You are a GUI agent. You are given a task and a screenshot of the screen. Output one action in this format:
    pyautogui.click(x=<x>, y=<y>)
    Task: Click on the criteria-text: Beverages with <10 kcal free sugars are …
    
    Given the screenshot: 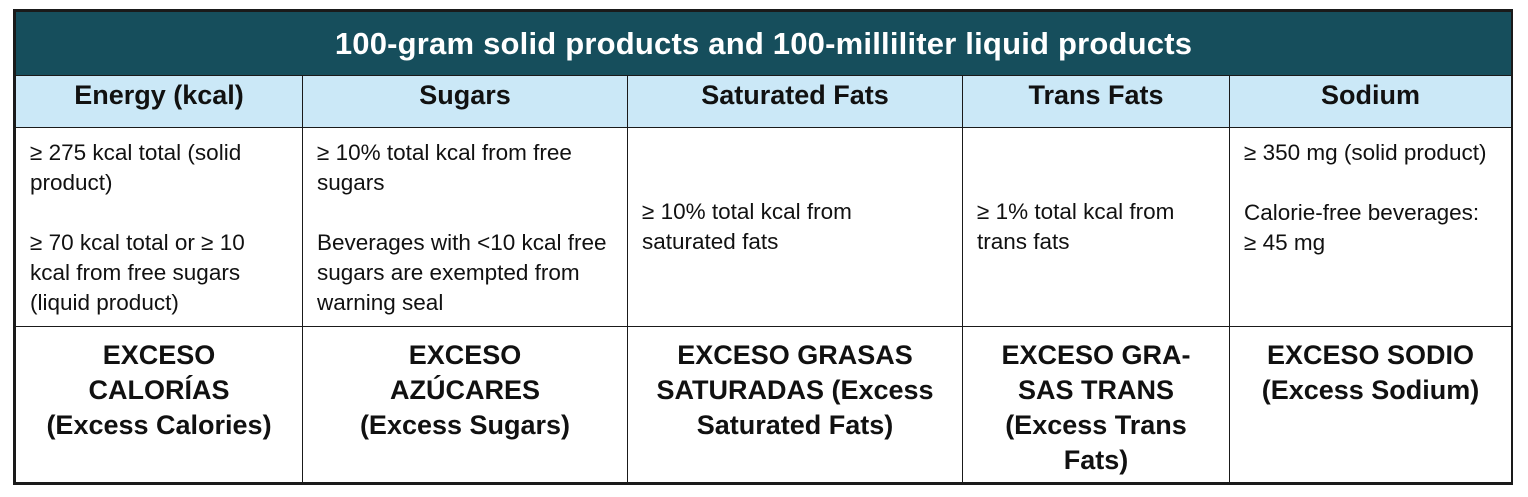 What is the action you would take?
    pyautogui.click(x=462, y=272)
    